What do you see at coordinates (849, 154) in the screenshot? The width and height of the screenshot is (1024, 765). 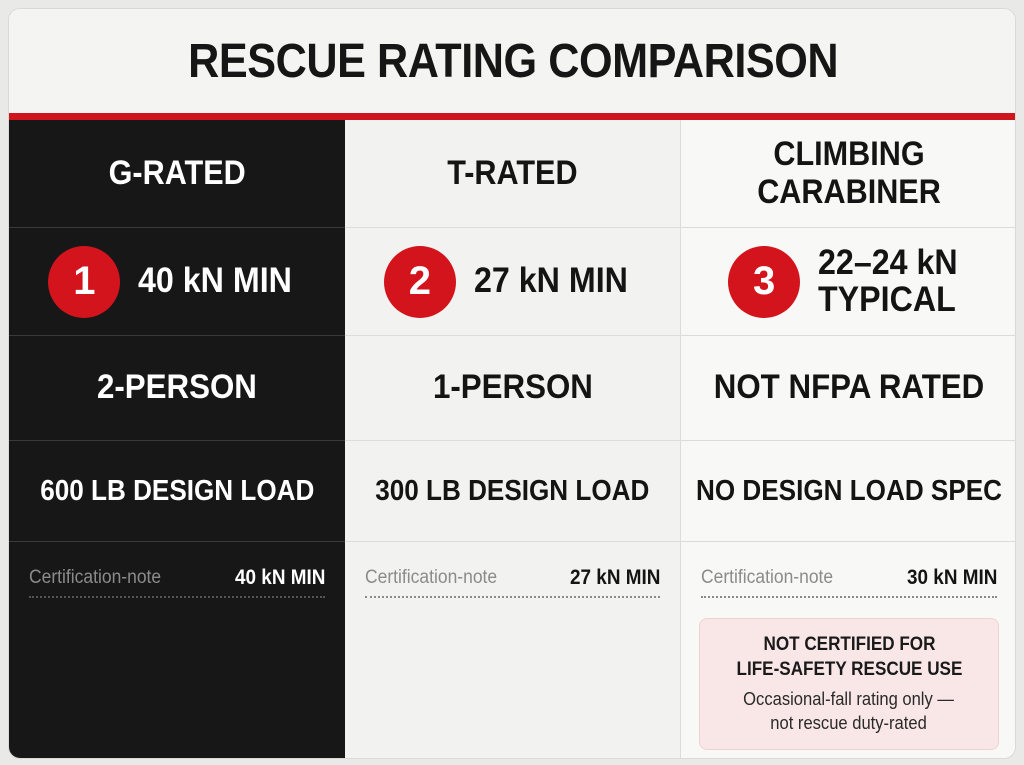 I see `column-header-line: CLIMBING` at bounding box center [849, 154].